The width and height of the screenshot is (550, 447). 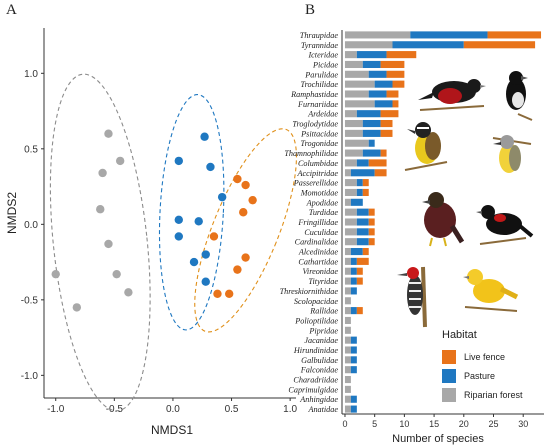 What do you see at coordinates (371, 143) in the screenshot?
I see `bar-trogonidae-pasture` at bounding box center [371, 143].